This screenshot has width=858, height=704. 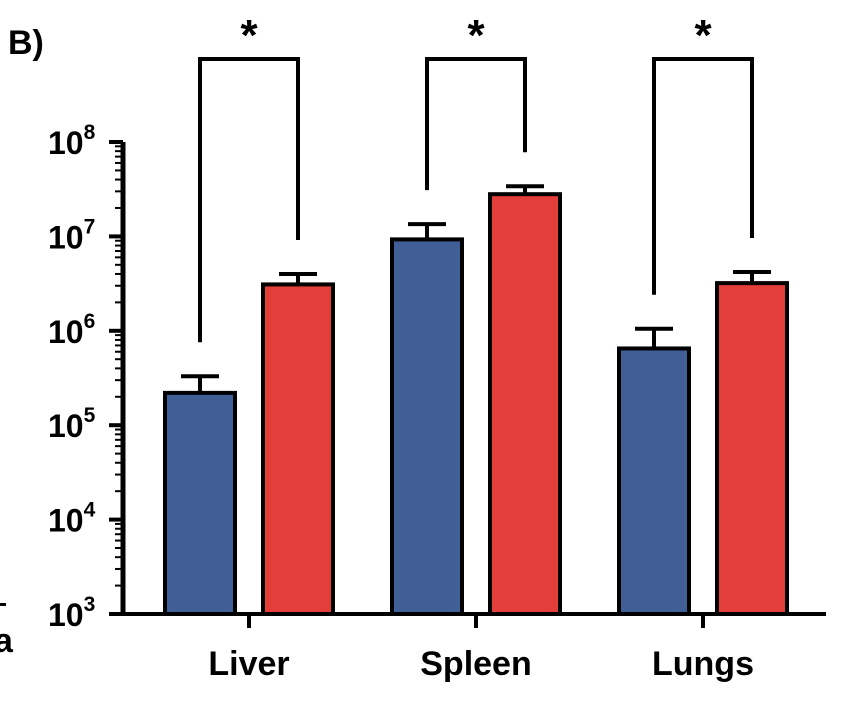 I want to click on edge-fragment-text: a, so click(x=6, y=641).